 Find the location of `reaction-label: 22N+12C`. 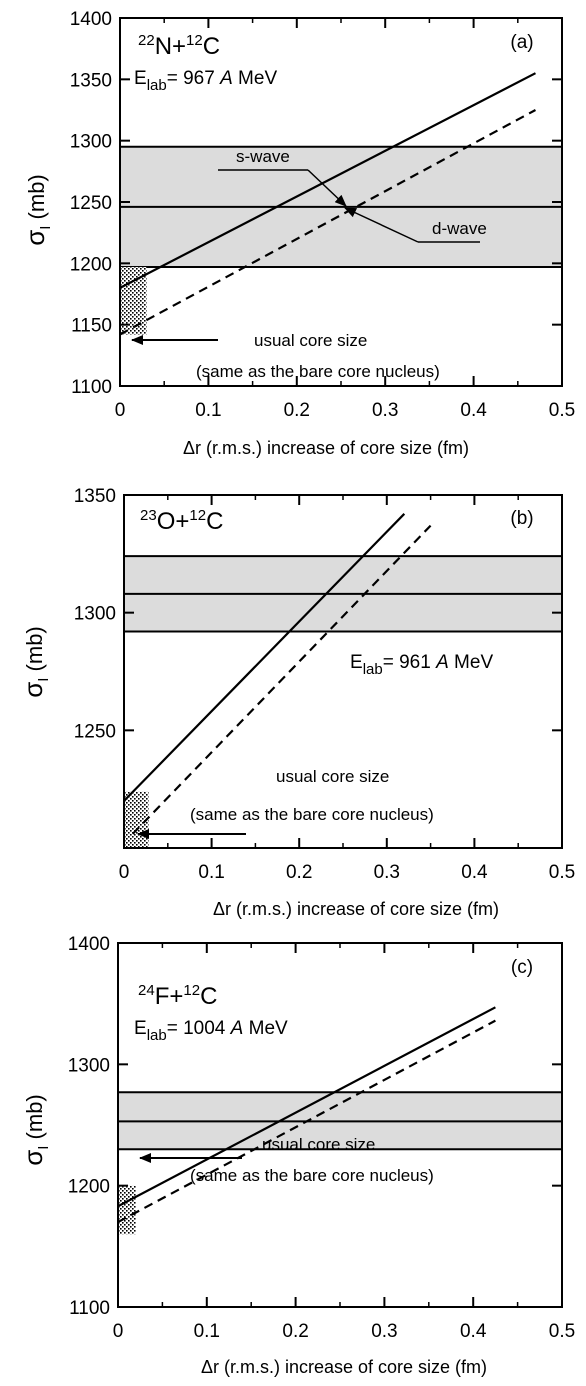

reaction-label: 22N+12C is located at coordinates (179, 46).